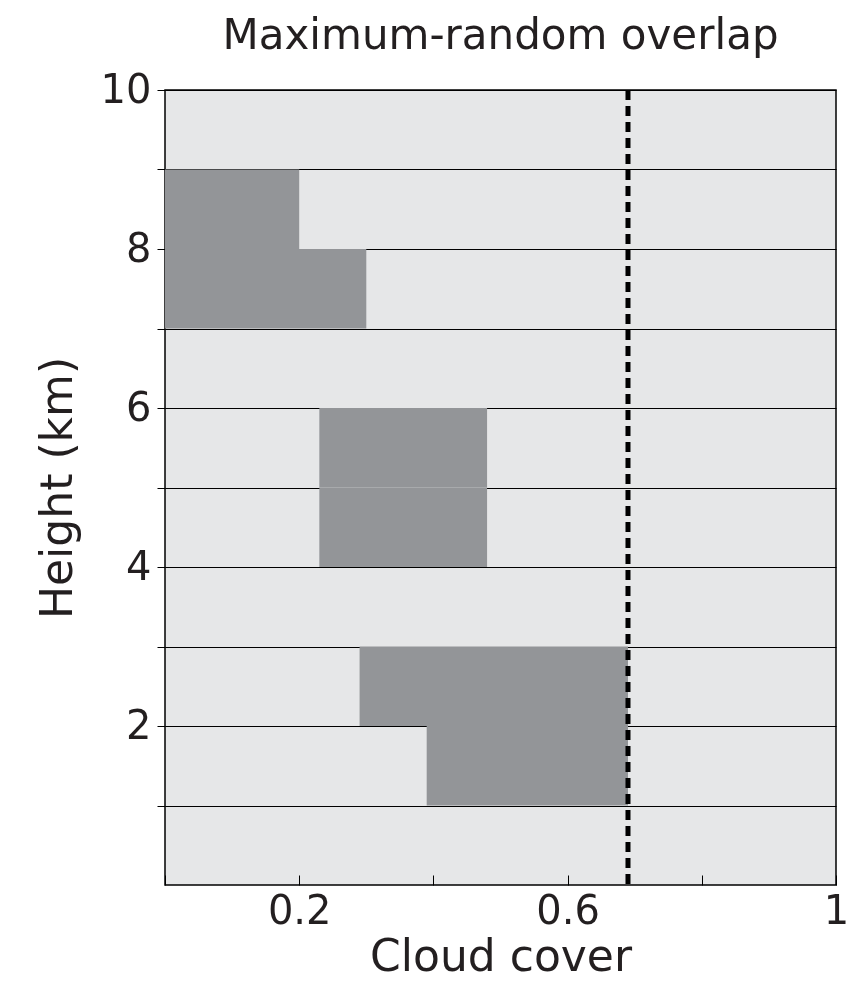 Image resolution: width=863 pixels, height=1005 pixels. Describe the element at coordinates (139, 565) in the screenshot. I see `y-tick-label: 4` at that location.